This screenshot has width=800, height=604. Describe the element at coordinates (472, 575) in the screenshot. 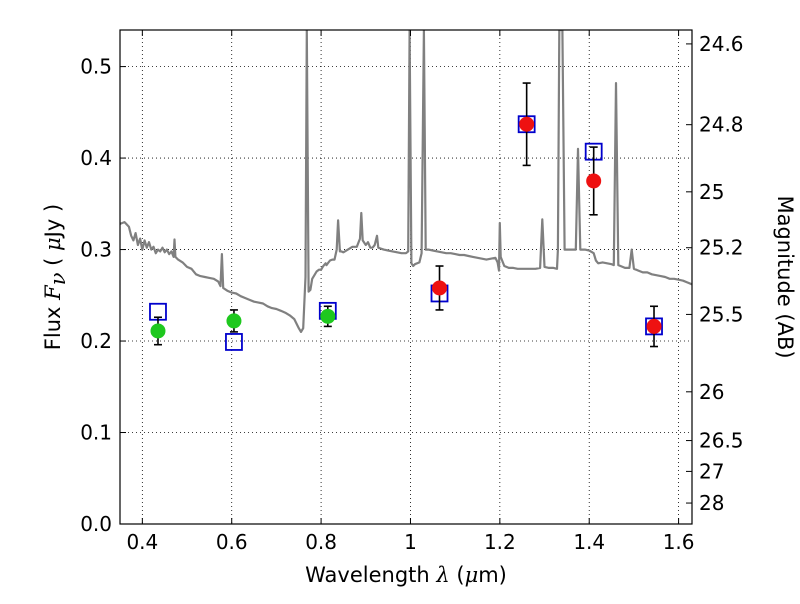

I see `x-axis-title-unit-mu: μ` at that location.